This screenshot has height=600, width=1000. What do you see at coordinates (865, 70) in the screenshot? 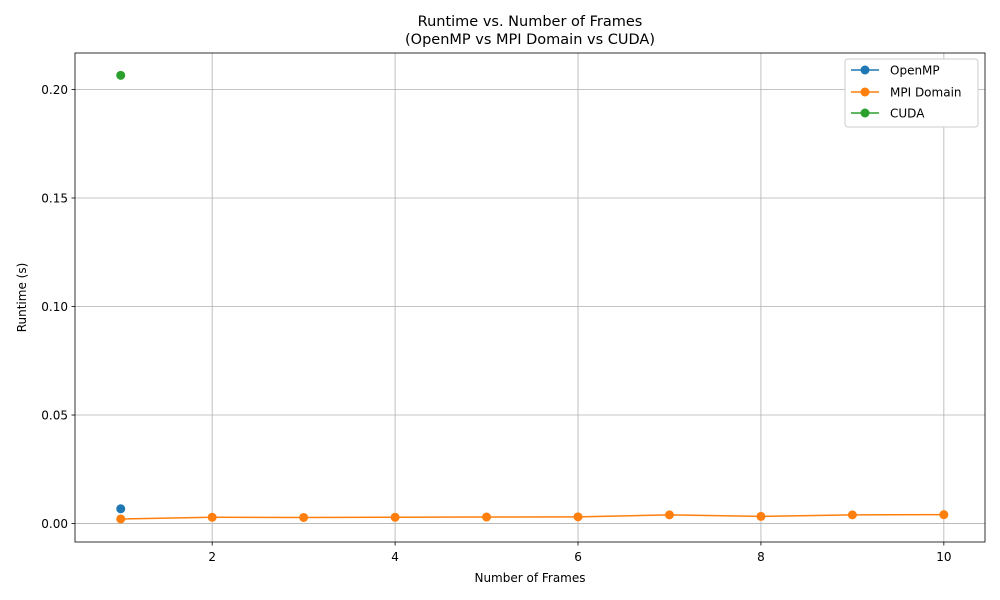
I see `legend-marker-openmp` at bounding box center [865, 70].